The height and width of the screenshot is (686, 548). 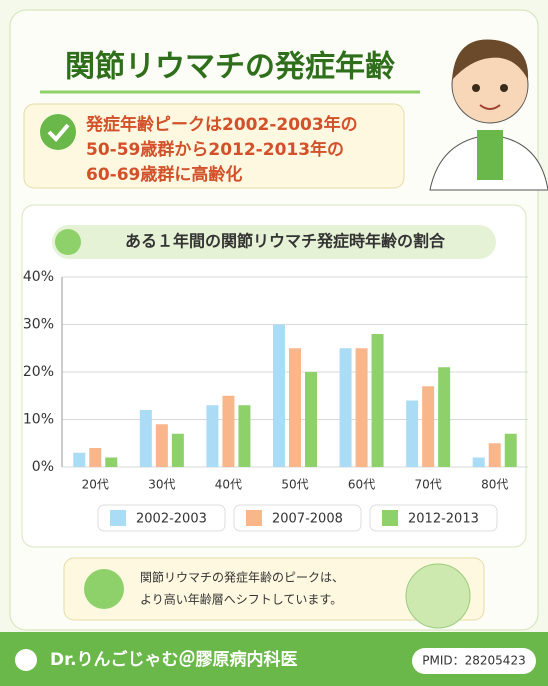 I want to click on legend-label: 2012-2013, so click(x=443, y=519).